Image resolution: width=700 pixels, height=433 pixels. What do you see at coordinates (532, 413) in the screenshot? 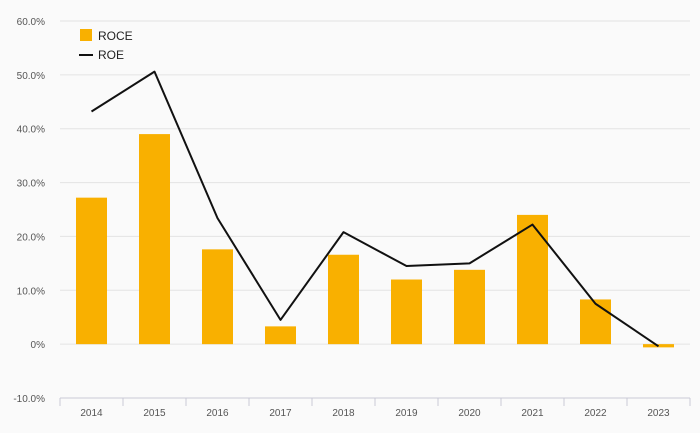
I see `x-tick-label: 2021` at bounding box center [532, 413].